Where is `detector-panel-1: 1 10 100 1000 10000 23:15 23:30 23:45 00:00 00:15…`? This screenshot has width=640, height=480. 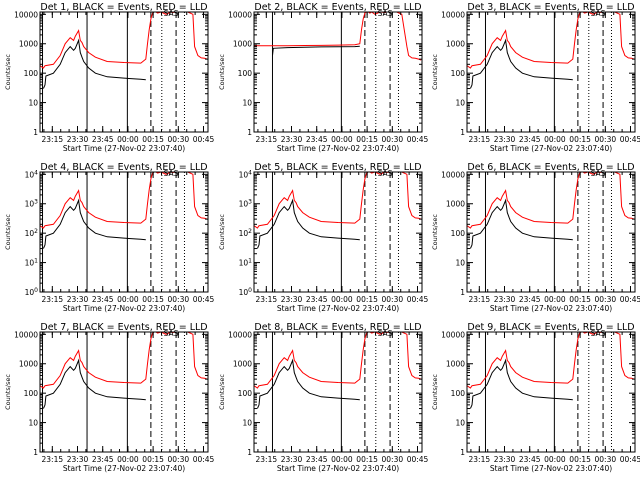 detector-panel-1: 1 10 100 1000 10000 23:15 23:30 23:45 00:00 00:15… is located at coordinates (109, 77).